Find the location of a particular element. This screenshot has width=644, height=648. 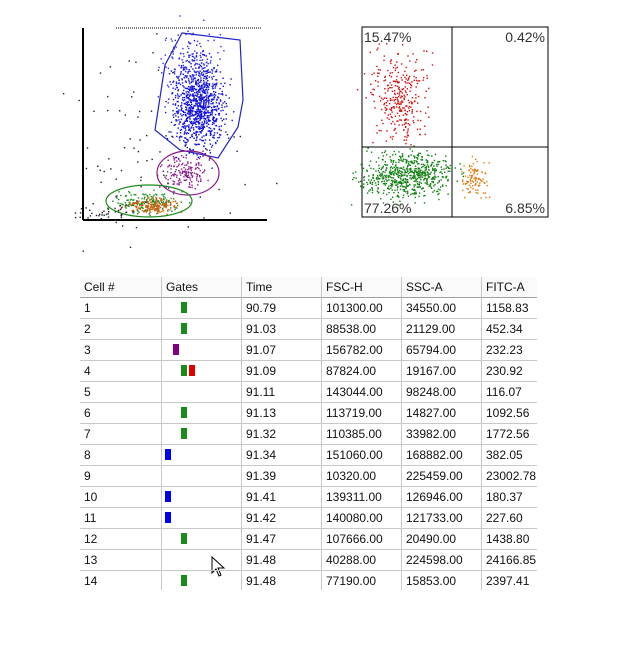

green-gate is located at coordinates (149, 201).